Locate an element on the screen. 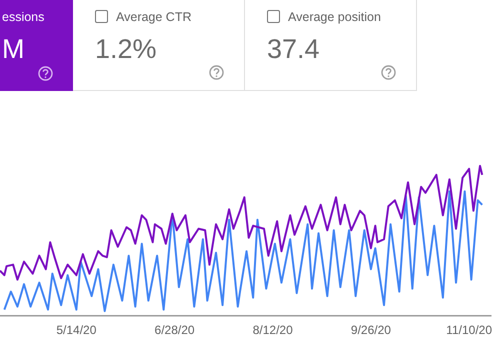 The height and width of the screenshot is (350, 500). x-tick-label: 5/14/20 is located at coordinates (76, 330).